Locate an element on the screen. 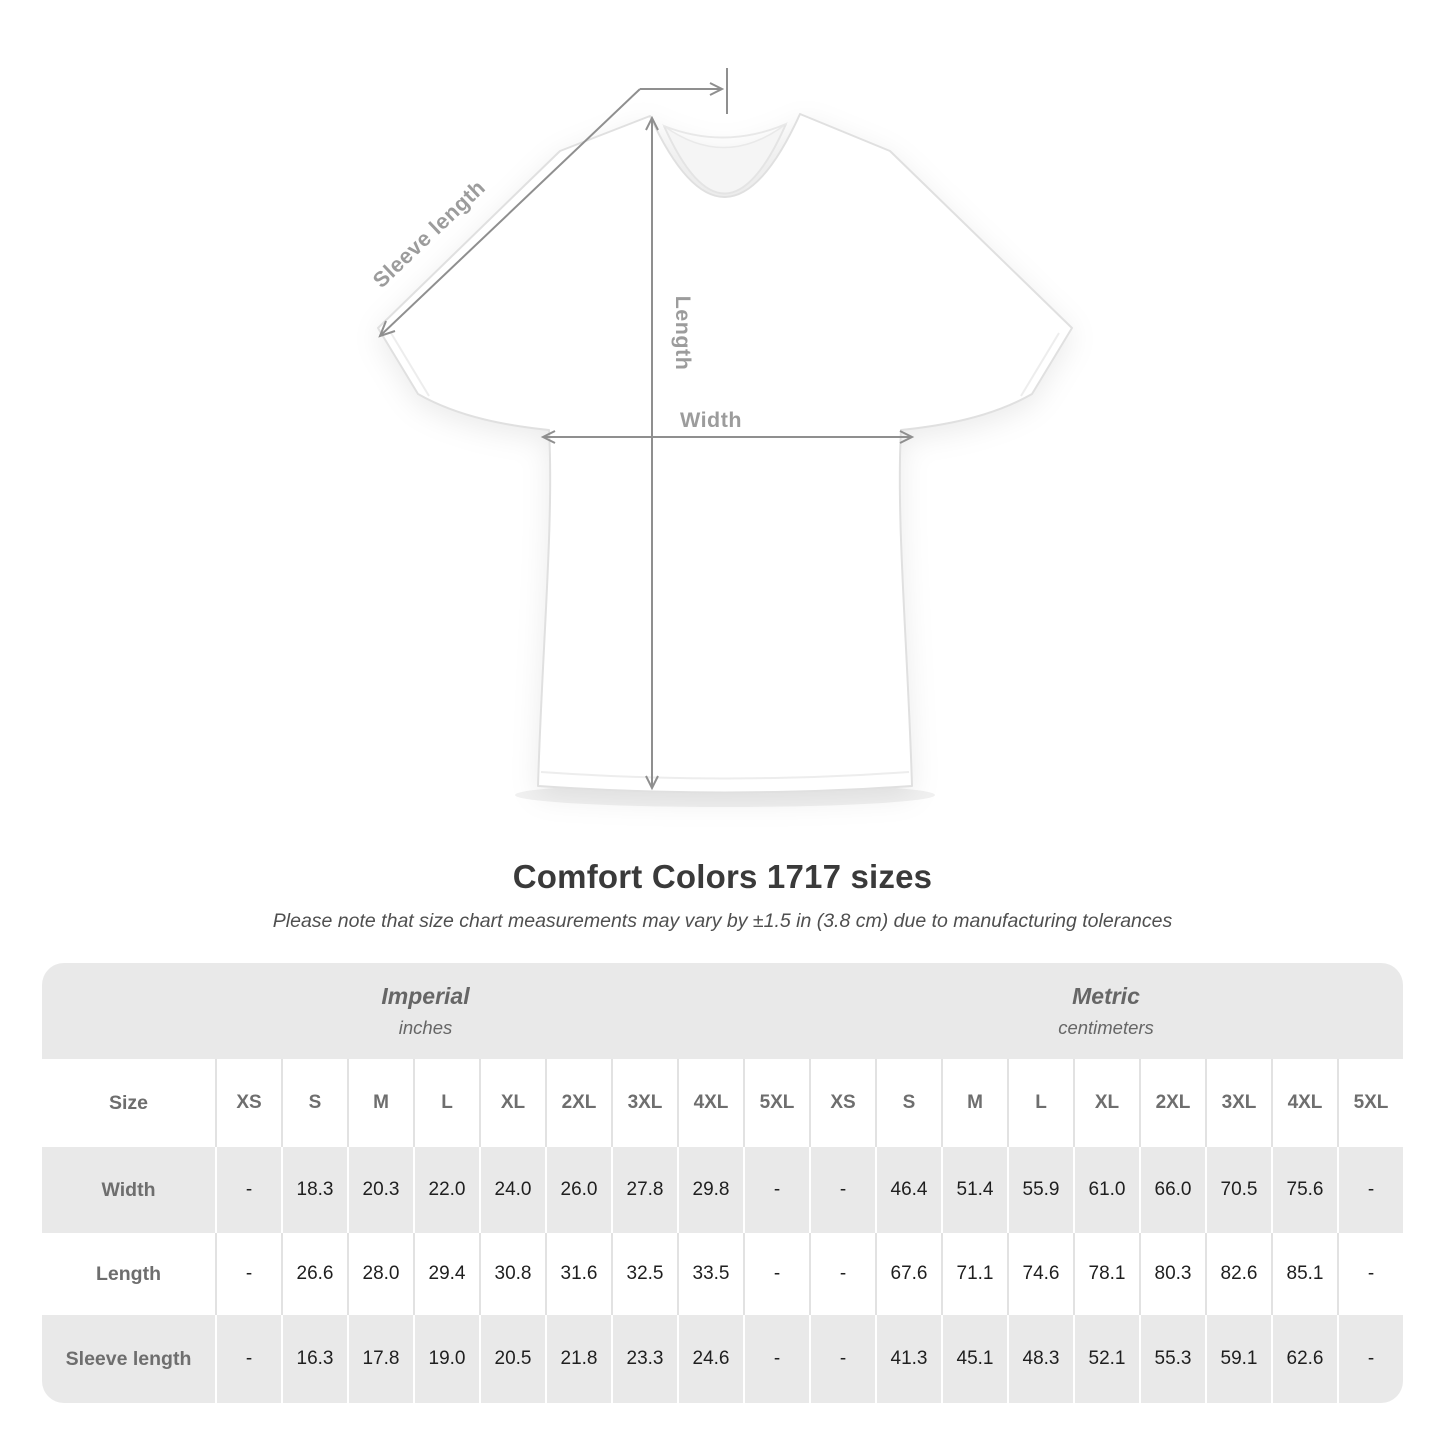 This screenshot has width=1445, height=1445. value-cell: 45.1 is located at coordinates (974, 1359).